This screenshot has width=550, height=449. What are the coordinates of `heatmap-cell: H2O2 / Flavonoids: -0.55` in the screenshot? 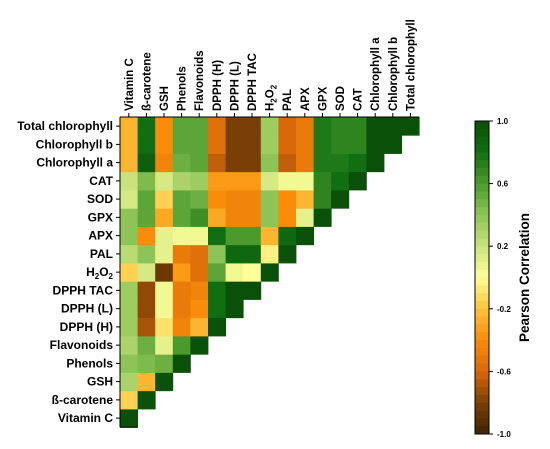 It's located at (199, 272).